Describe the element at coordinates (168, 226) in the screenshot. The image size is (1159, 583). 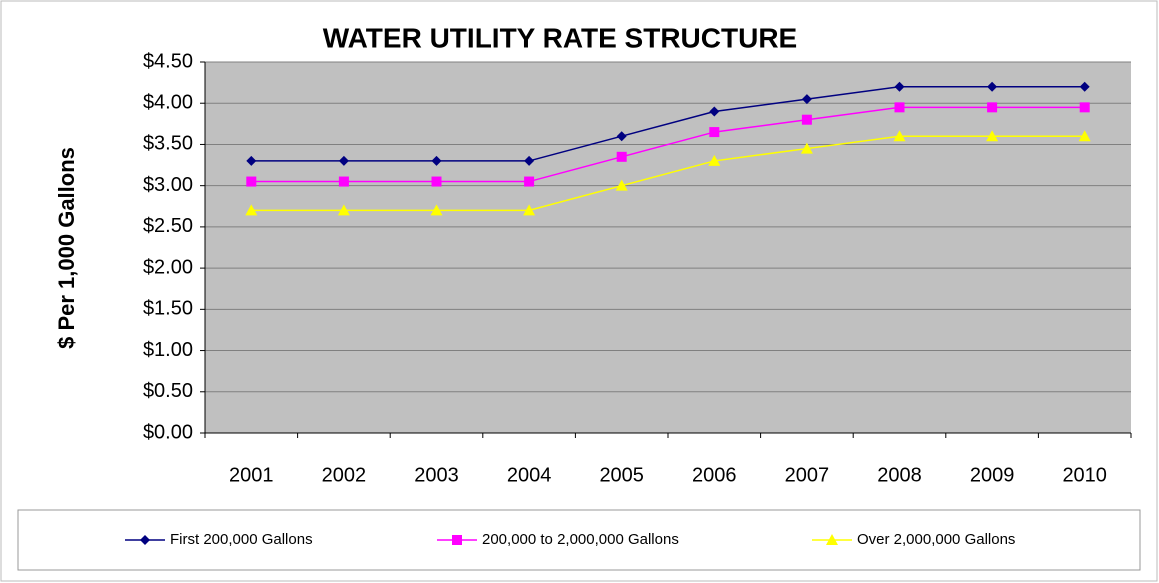
I see `y-tick-label: $2.50` at that location.